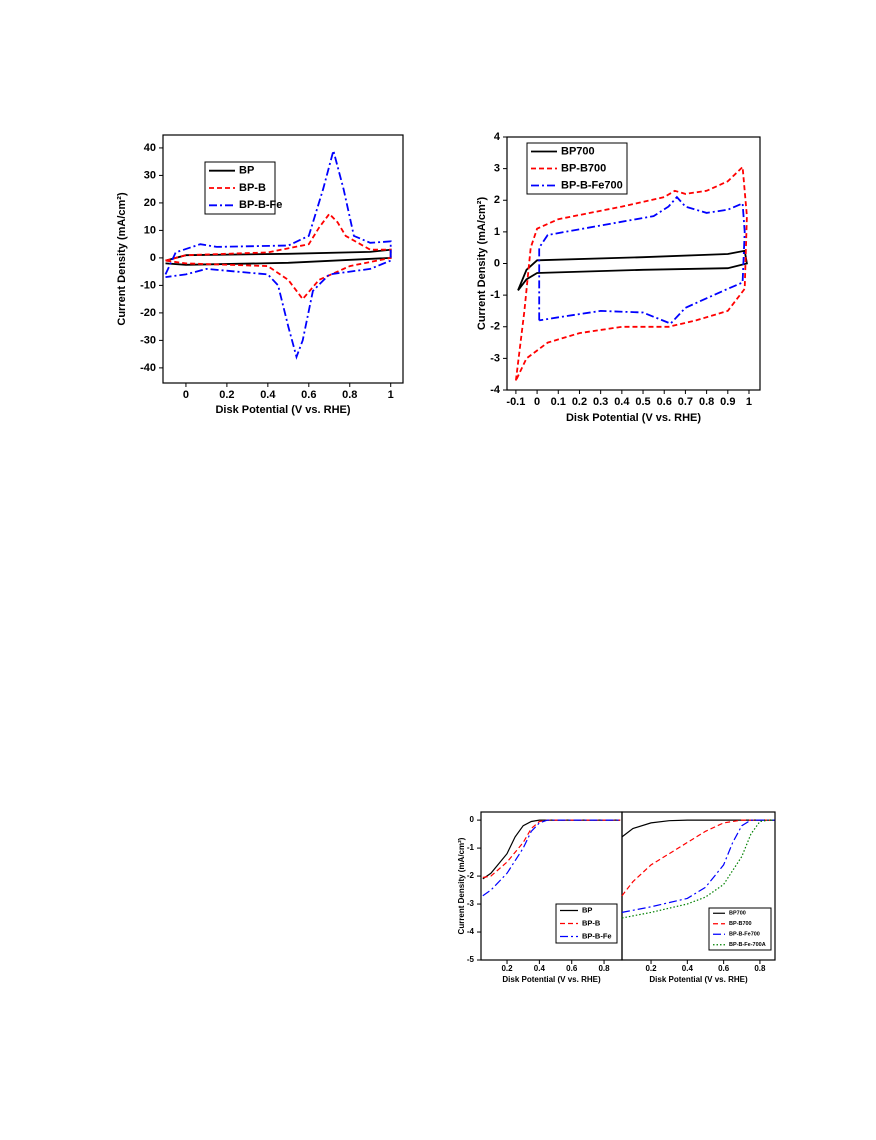 The image size is (876, 1140). Describe the element at coordinates (497, 137) in the screenshot. I see `y-tick-label: 4` at that location.